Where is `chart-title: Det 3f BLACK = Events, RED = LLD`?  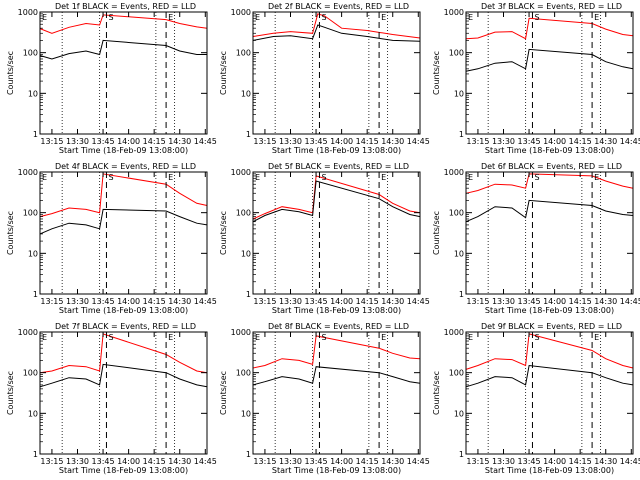 chart-title: Det 3f BLACK = Events, RED = LLD is located at coordinates (551, 6).